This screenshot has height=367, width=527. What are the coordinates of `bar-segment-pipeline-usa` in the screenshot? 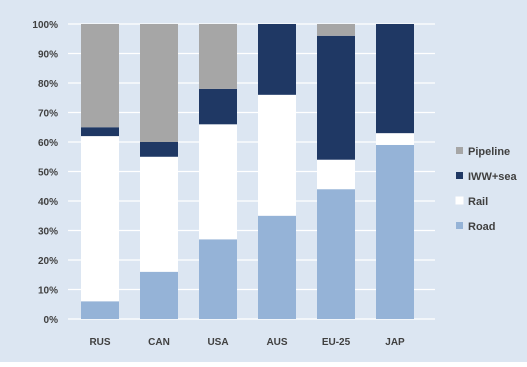 It's located at (218, 56).